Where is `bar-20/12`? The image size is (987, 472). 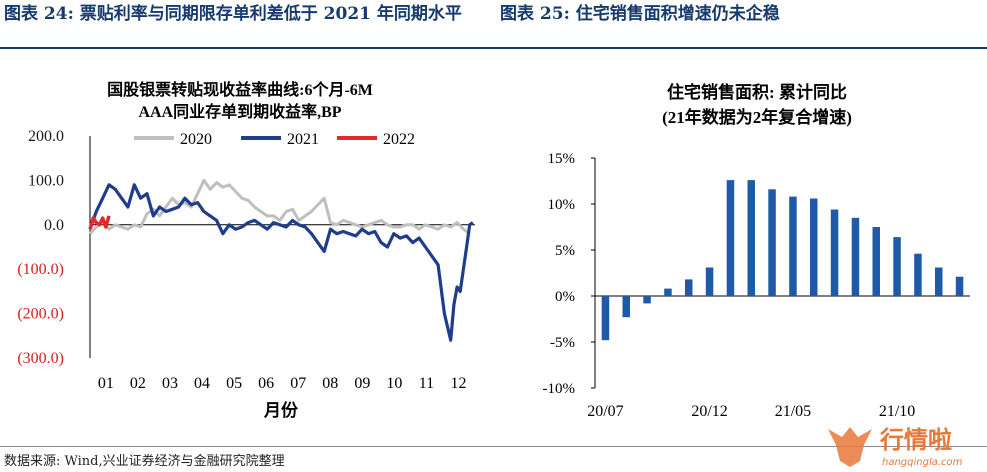 bar-20/12 is located at coordinates (709, 281).